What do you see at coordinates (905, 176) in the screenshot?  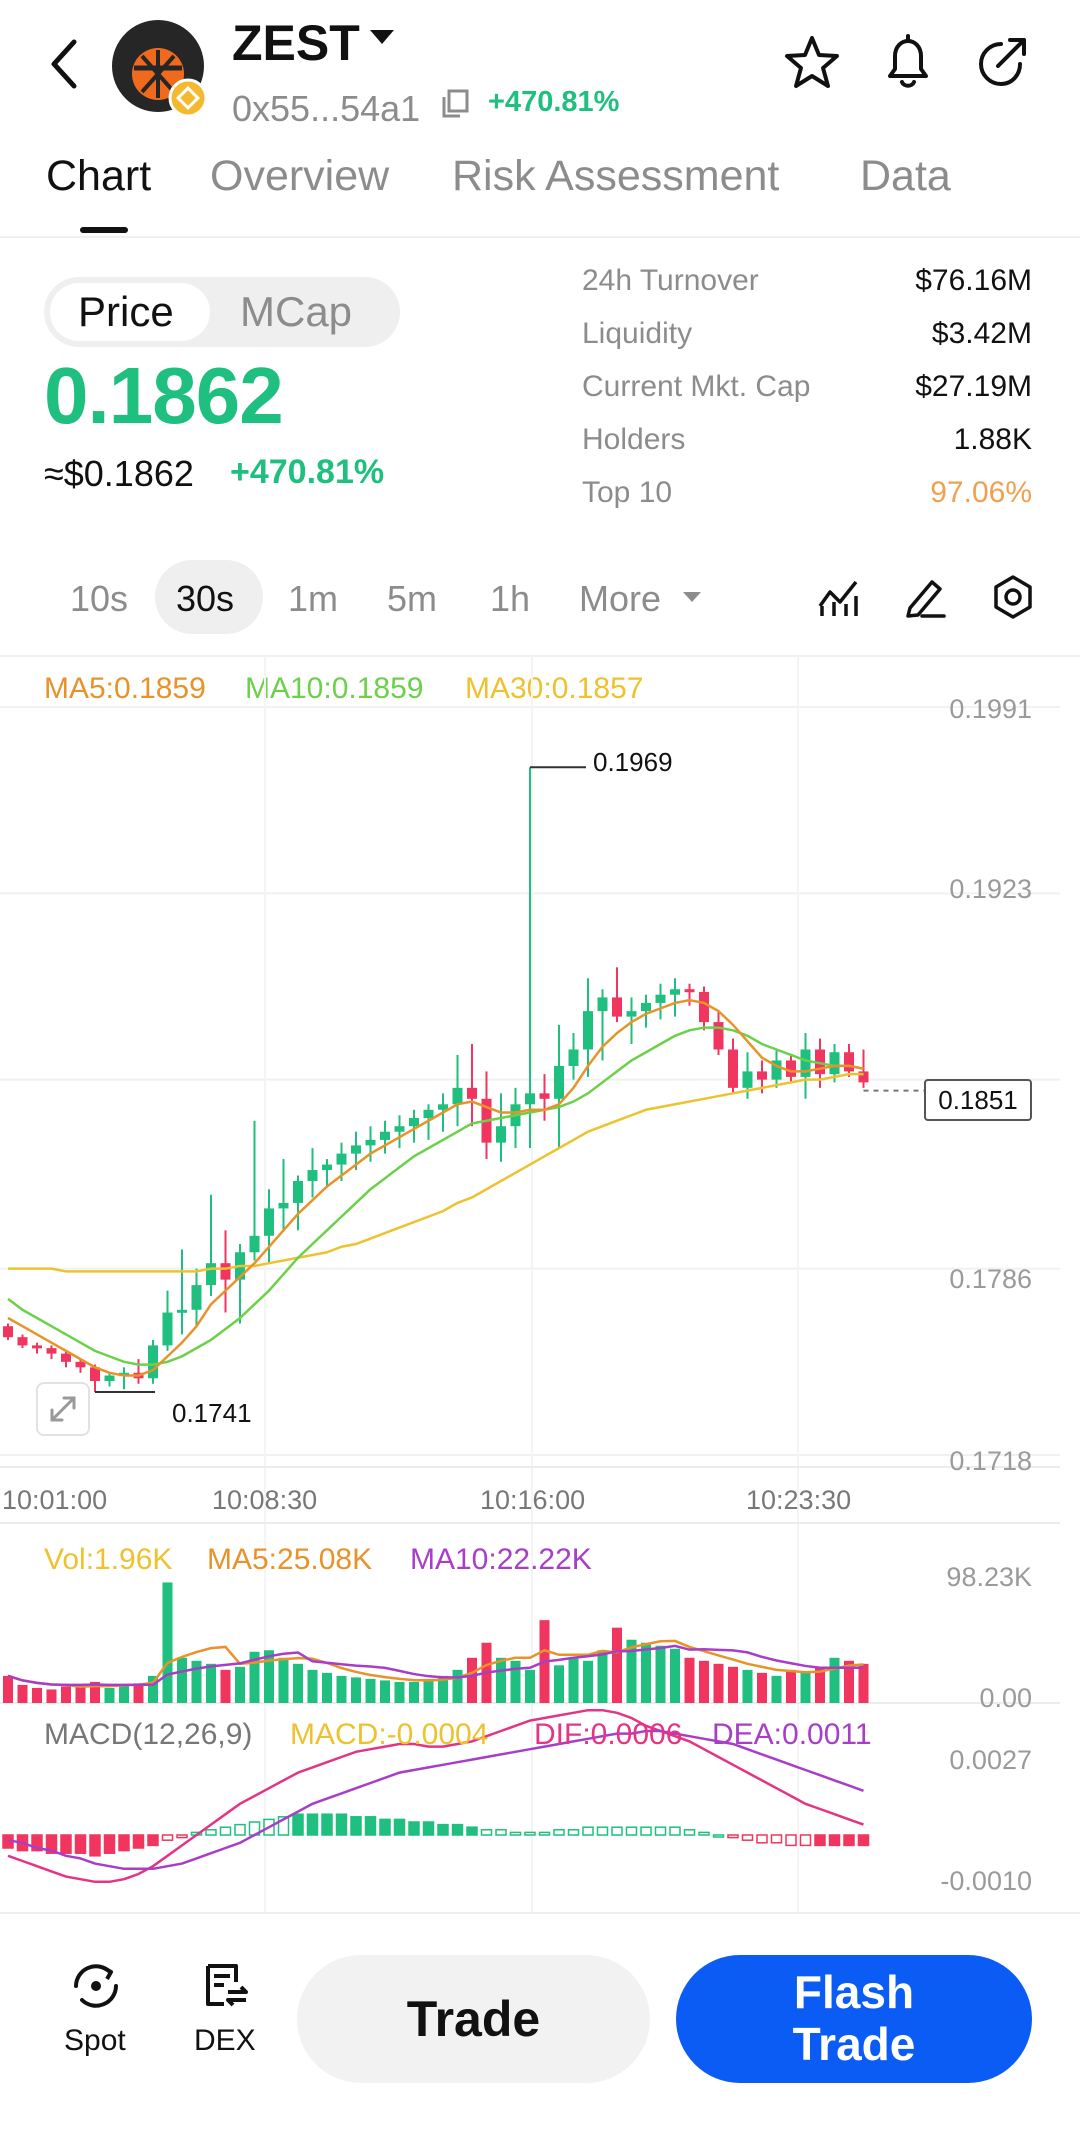 I see `tab-data: Data` at bounding box center [905, 176].